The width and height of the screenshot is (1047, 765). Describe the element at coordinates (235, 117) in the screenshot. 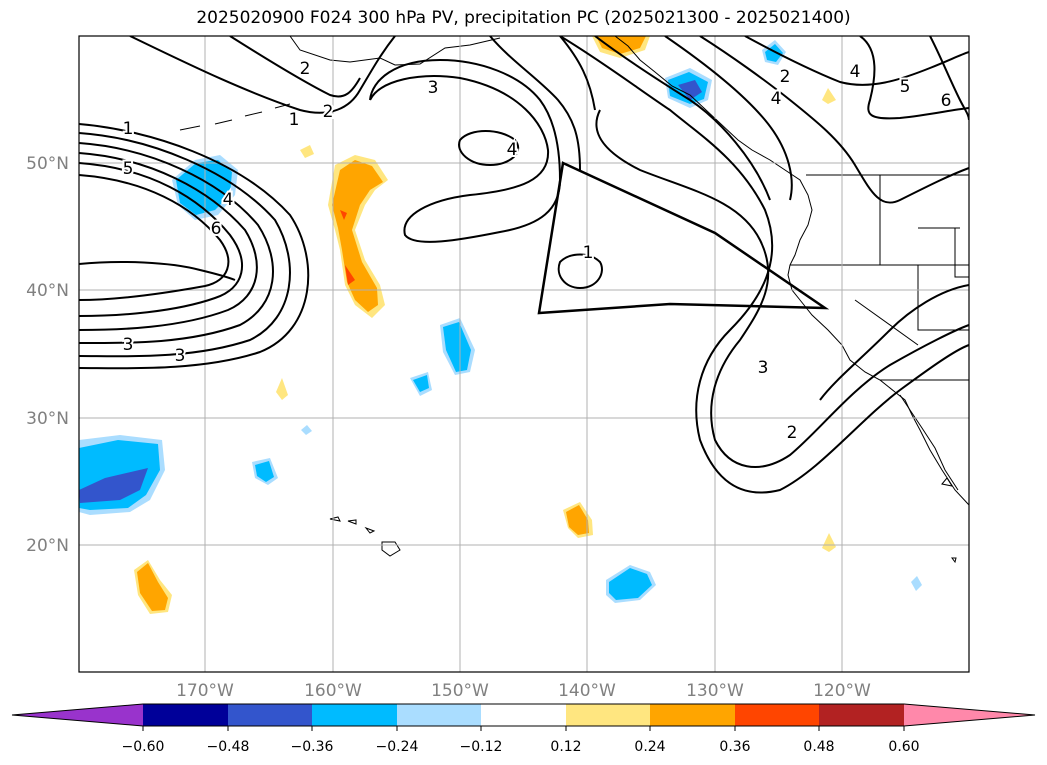

I see `aleutian-islands` at that location.